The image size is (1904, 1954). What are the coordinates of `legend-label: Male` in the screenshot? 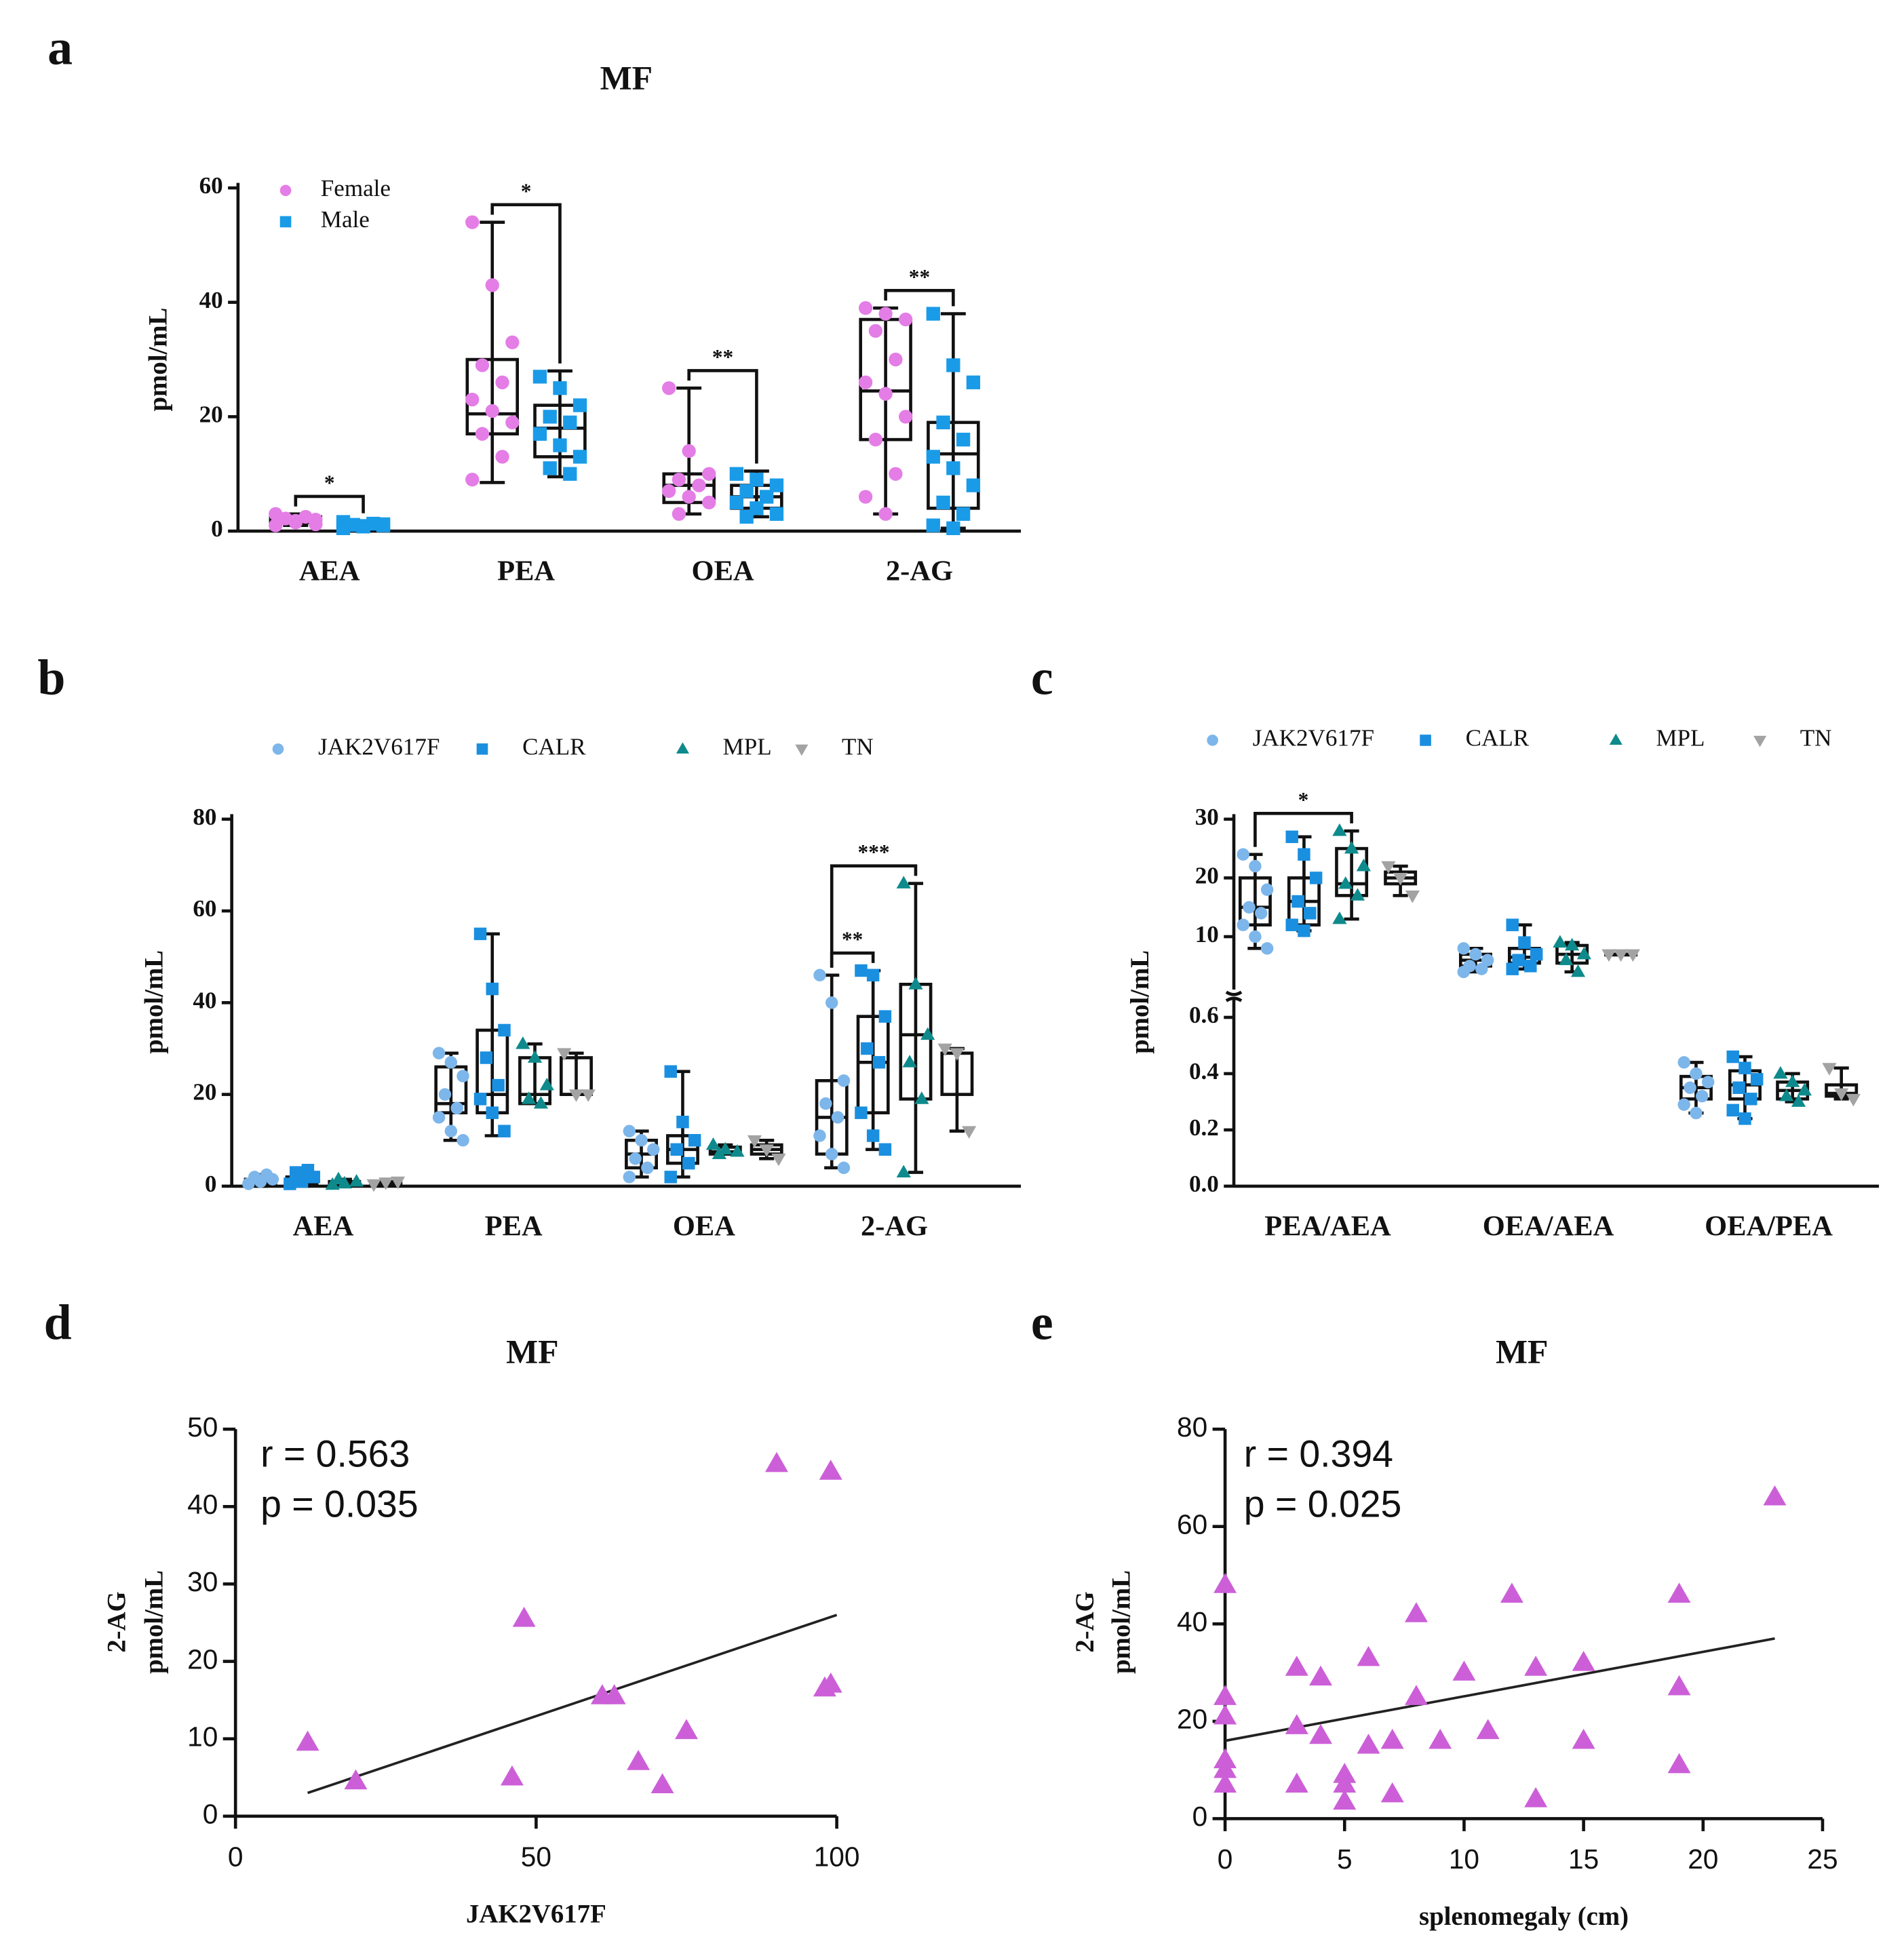 It's located at (346, 219).